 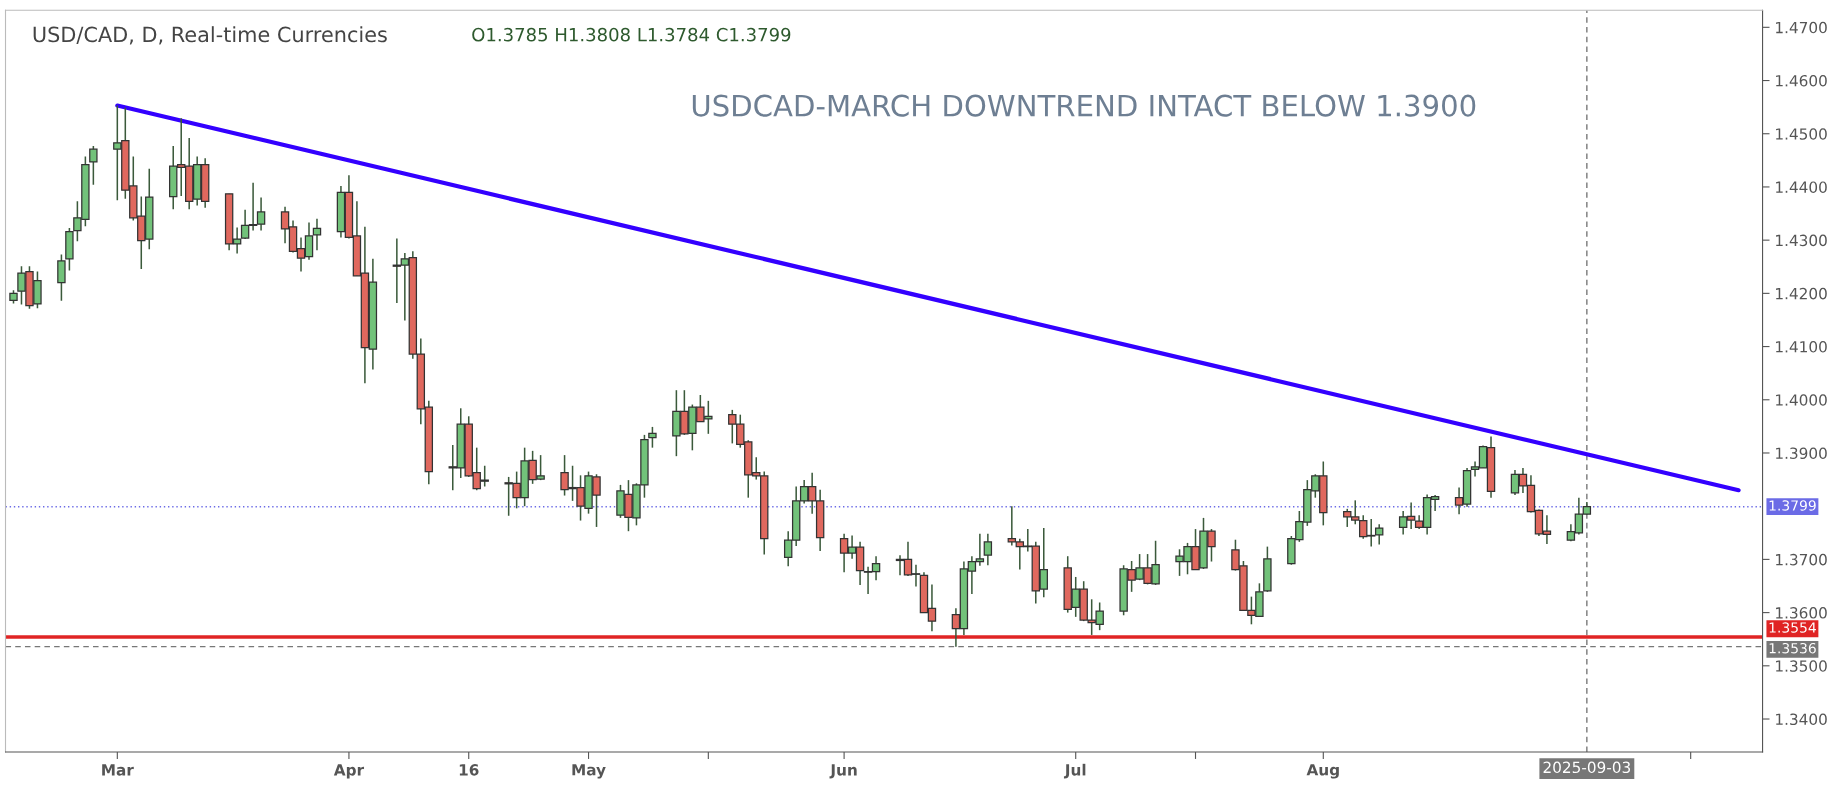 I want to click on y-tick-label: 1.3600, so click(x=1801, y=613).